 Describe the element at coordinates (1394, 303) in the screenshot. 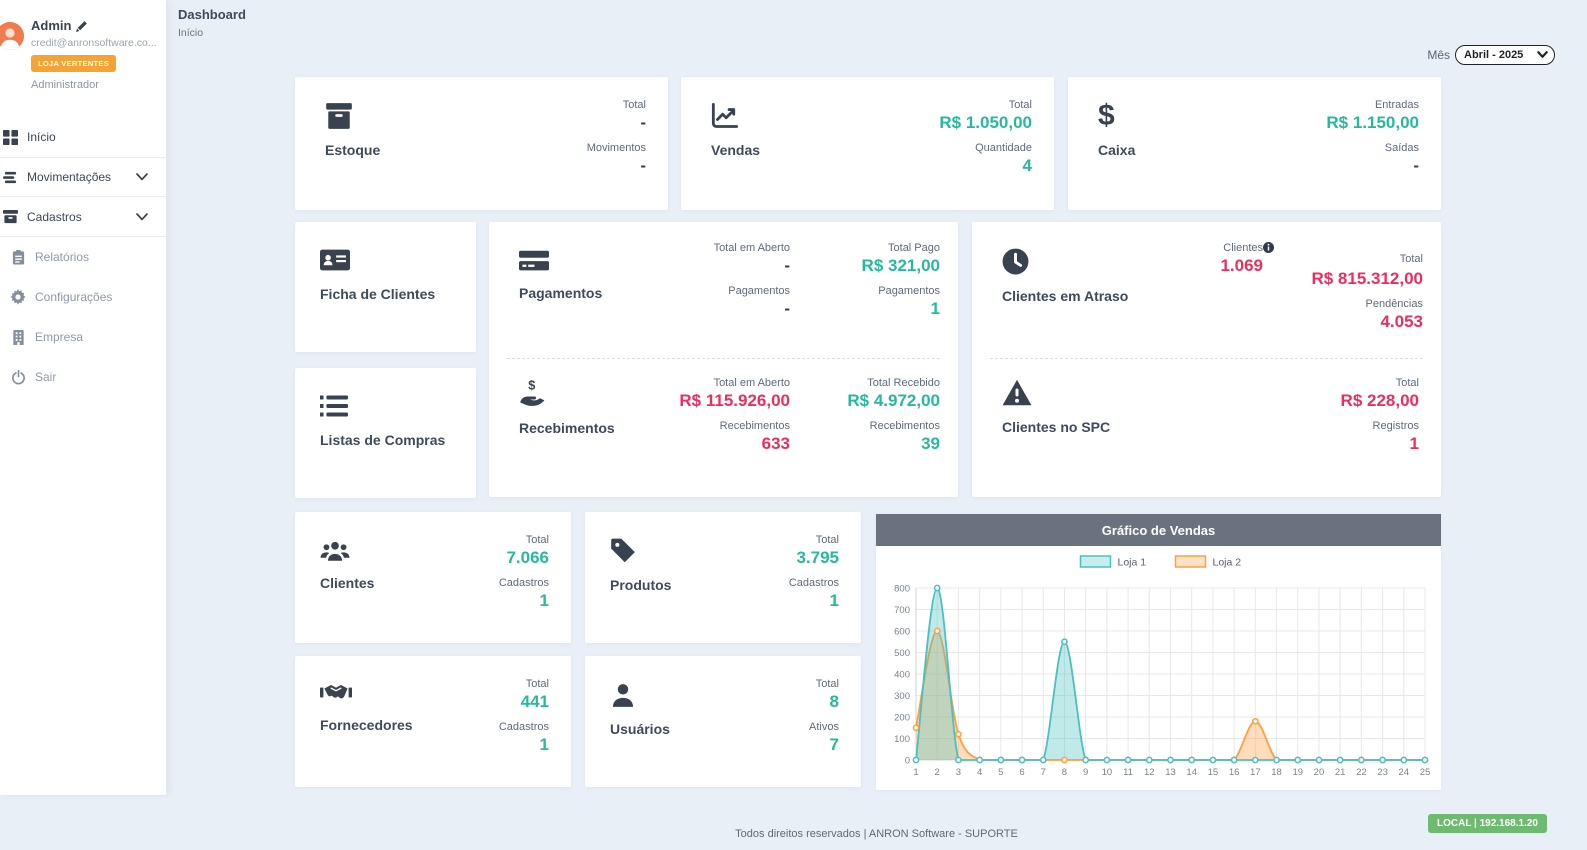

I see `stat-label: Pendências` at that location.